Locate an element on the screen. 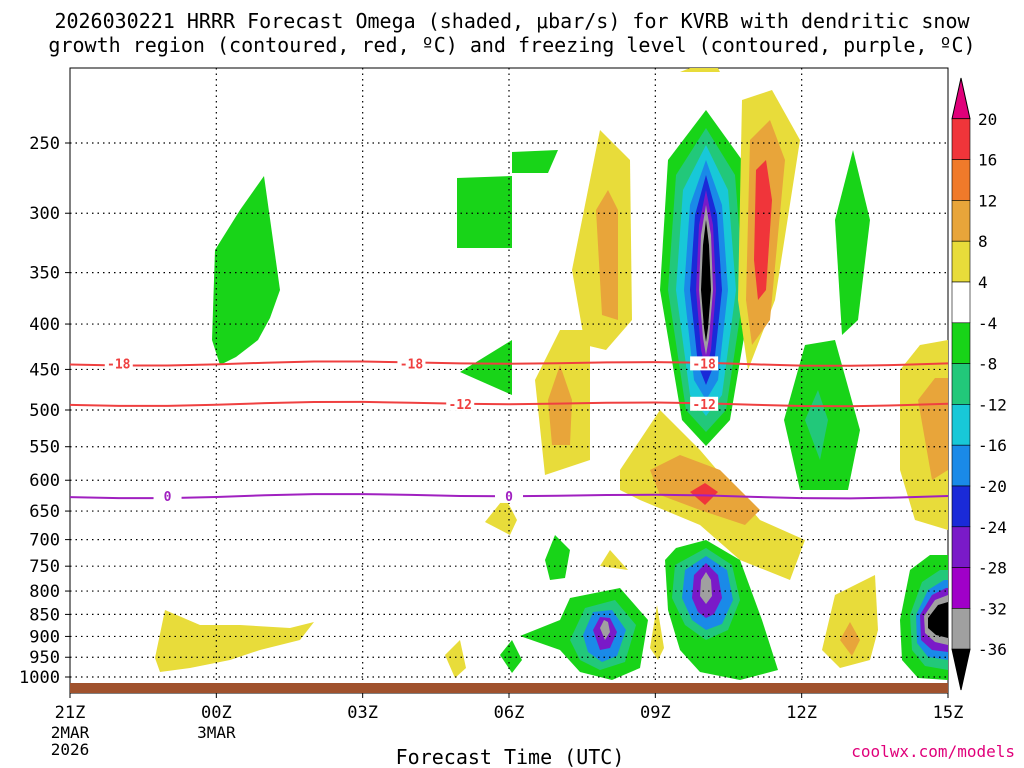 This screenshot has width=1024, height=768. omega-blob-red-right is located at coordinates (763, 230).